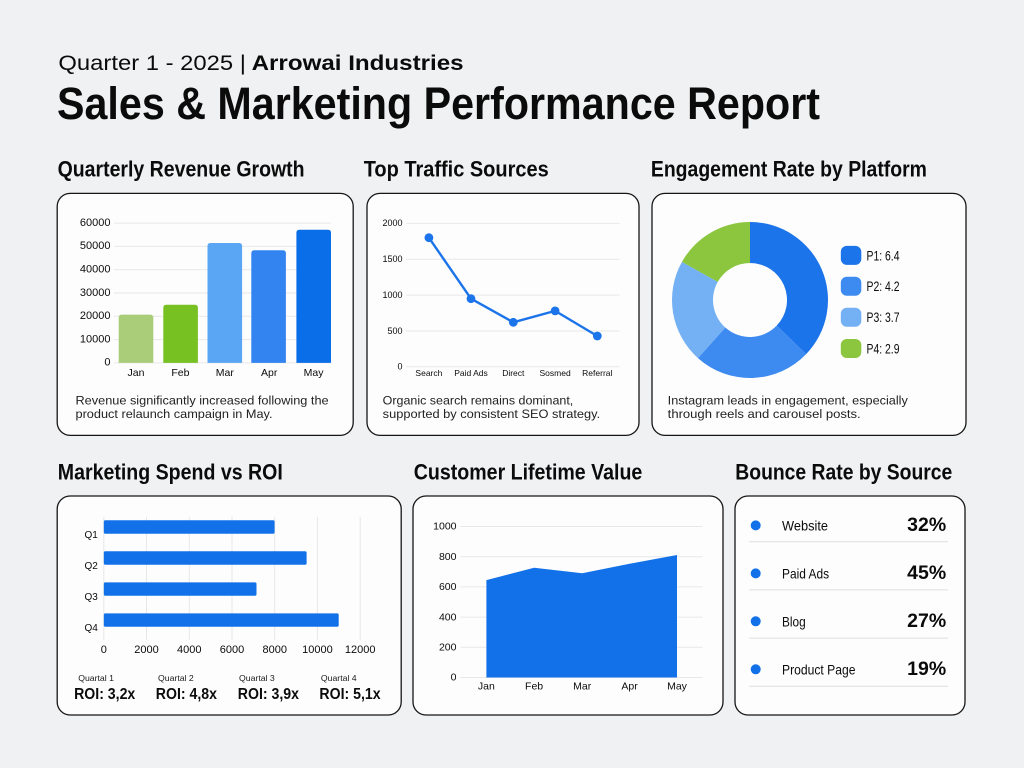 This screenshot has width=1024, height=768. Describe the element at coordinates (883, 255) in the screenshot. I see `svg-text: P1: 6.4` at that location.